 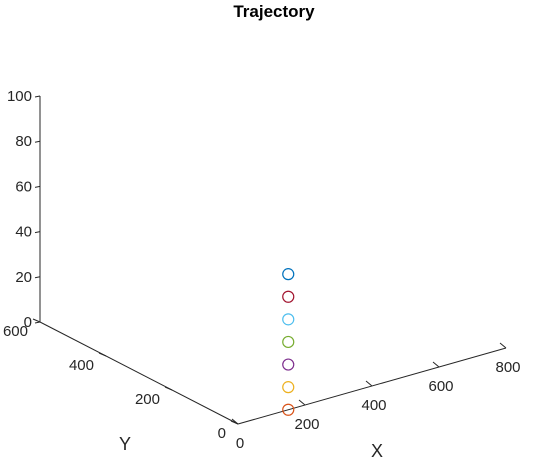 I want to click on z-tick-label: 0, so click(x=28, y=322).